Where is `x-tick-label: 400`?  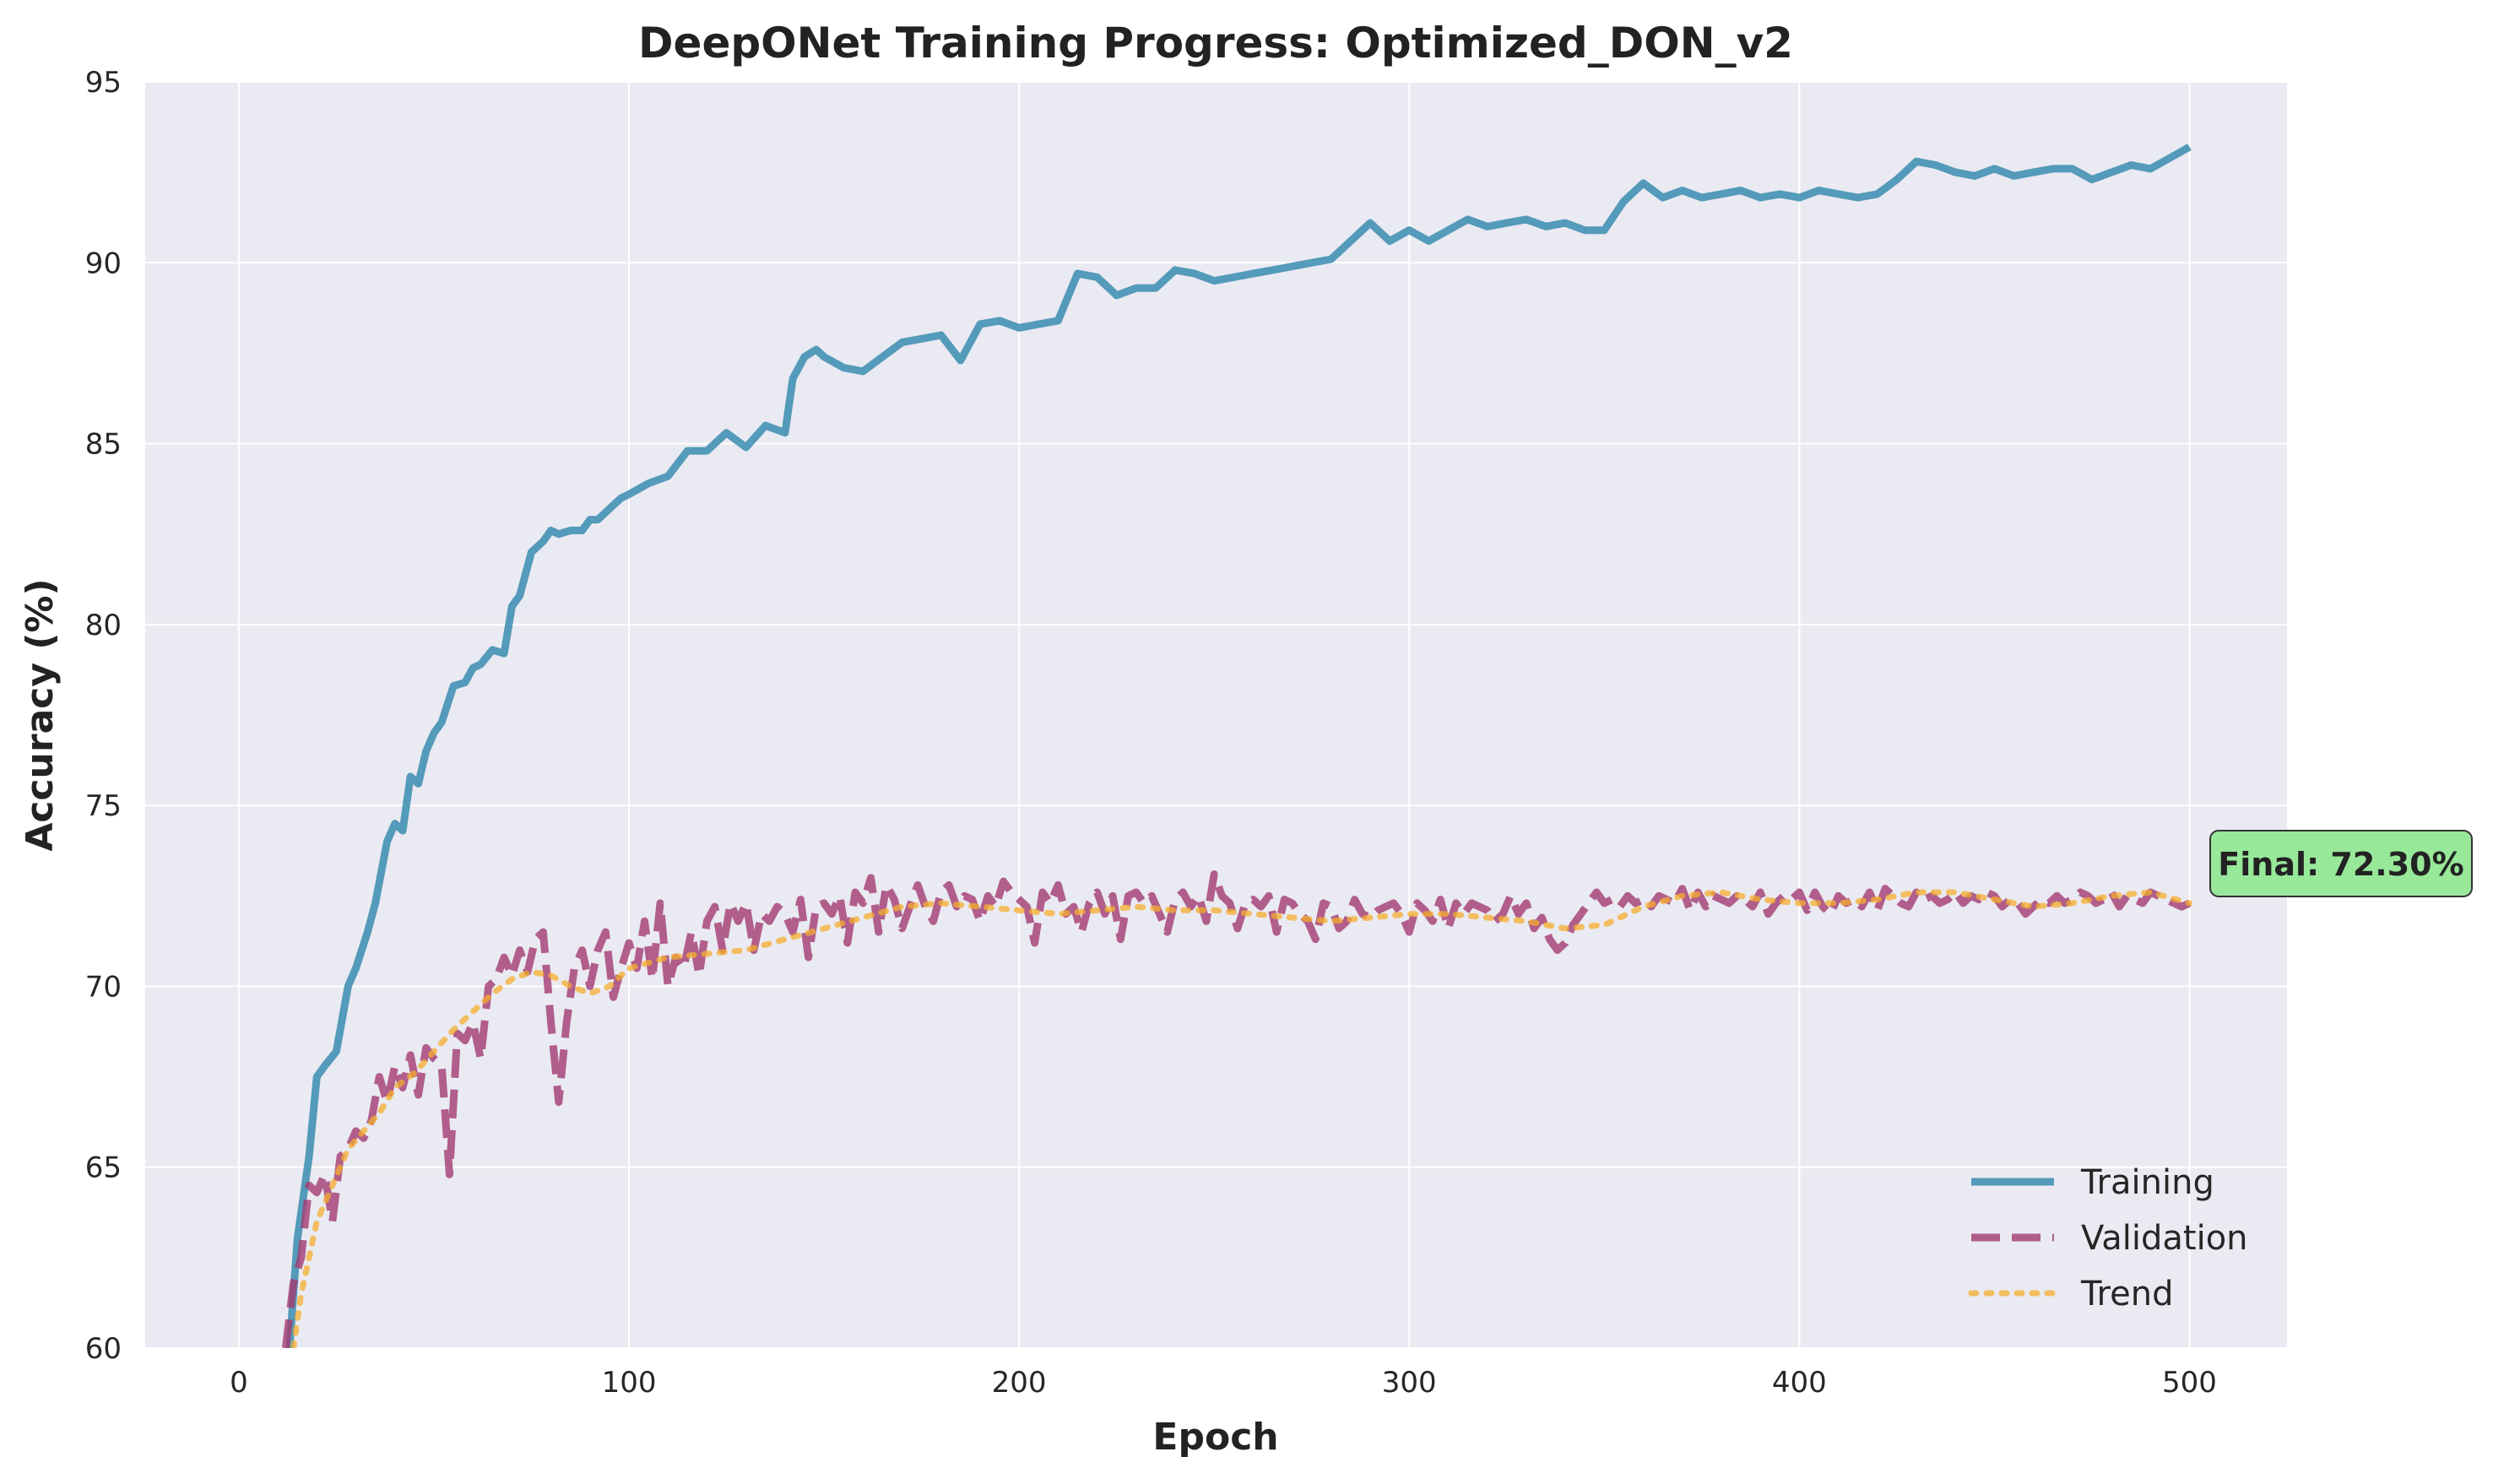
x-tick-label: 400 is located at coordinates (1799, 1383).